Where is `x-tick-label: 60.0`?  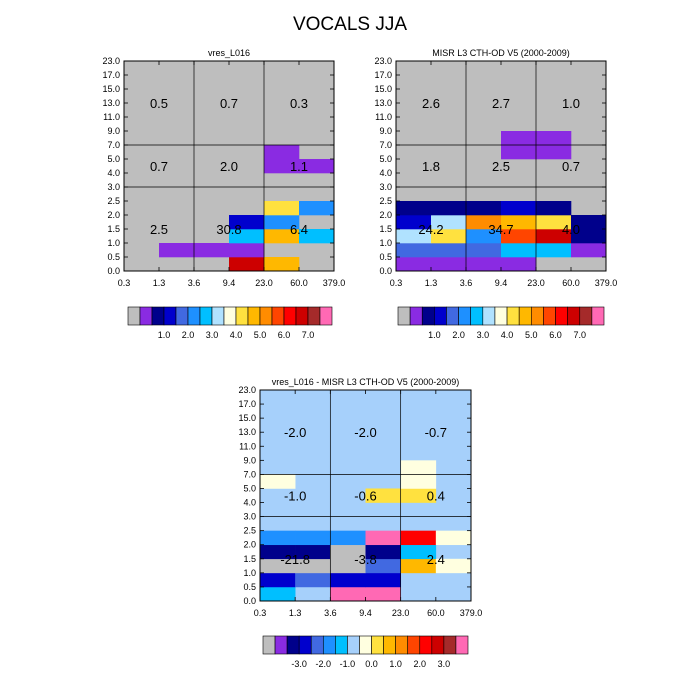
x-tick-label: 60.0 is located at coordinates (299, 283).